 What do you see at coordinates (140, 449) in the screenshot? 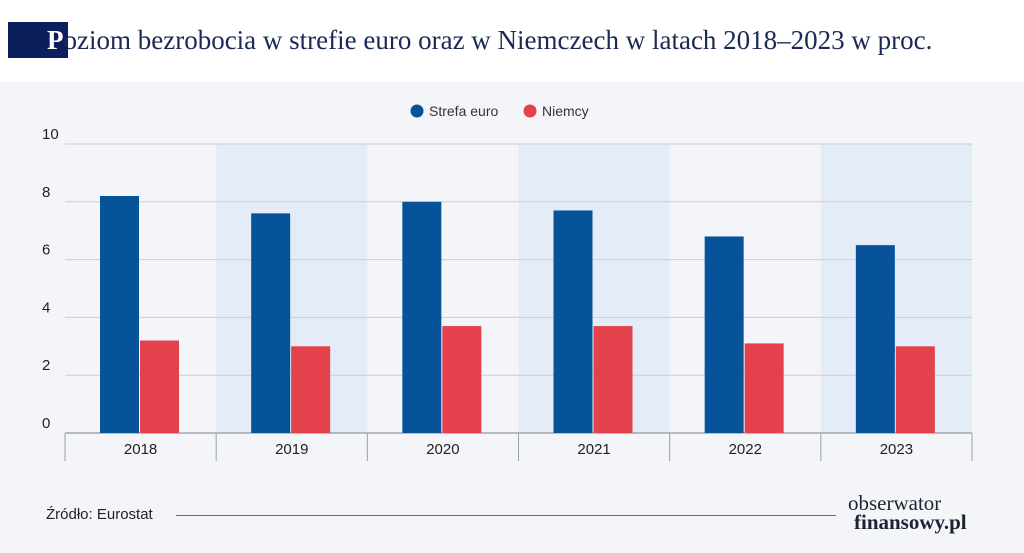
I see `x-tick-label: 2018` at bounding box center [140, 449].